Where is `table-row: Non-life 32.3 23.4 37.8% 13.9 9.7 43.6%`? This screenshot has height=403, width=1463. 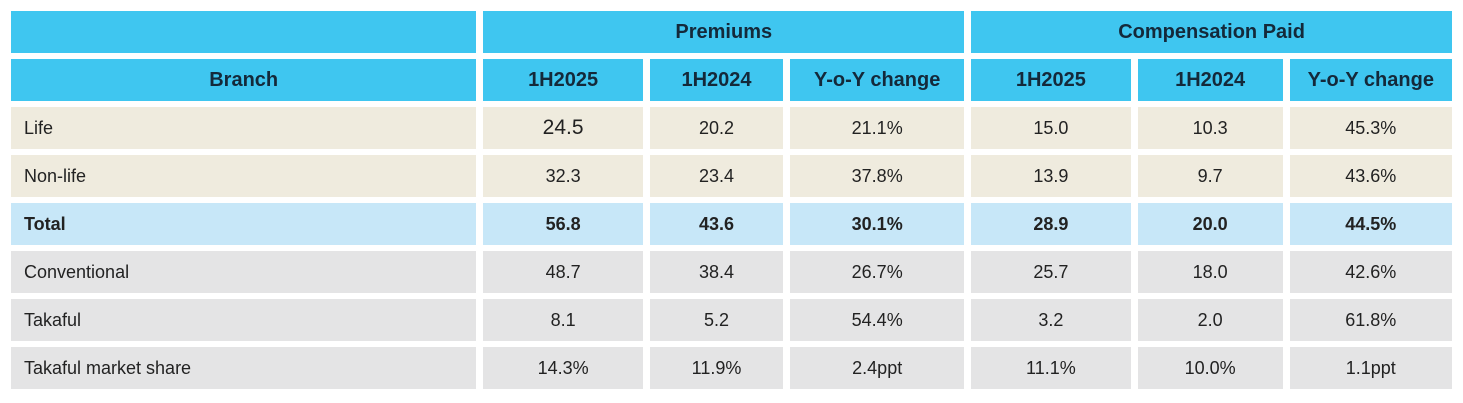
table-row: Non-life 32.3 23.4 37.8% 13.9 9.7 43.6% is located at coordinates (731, 176).